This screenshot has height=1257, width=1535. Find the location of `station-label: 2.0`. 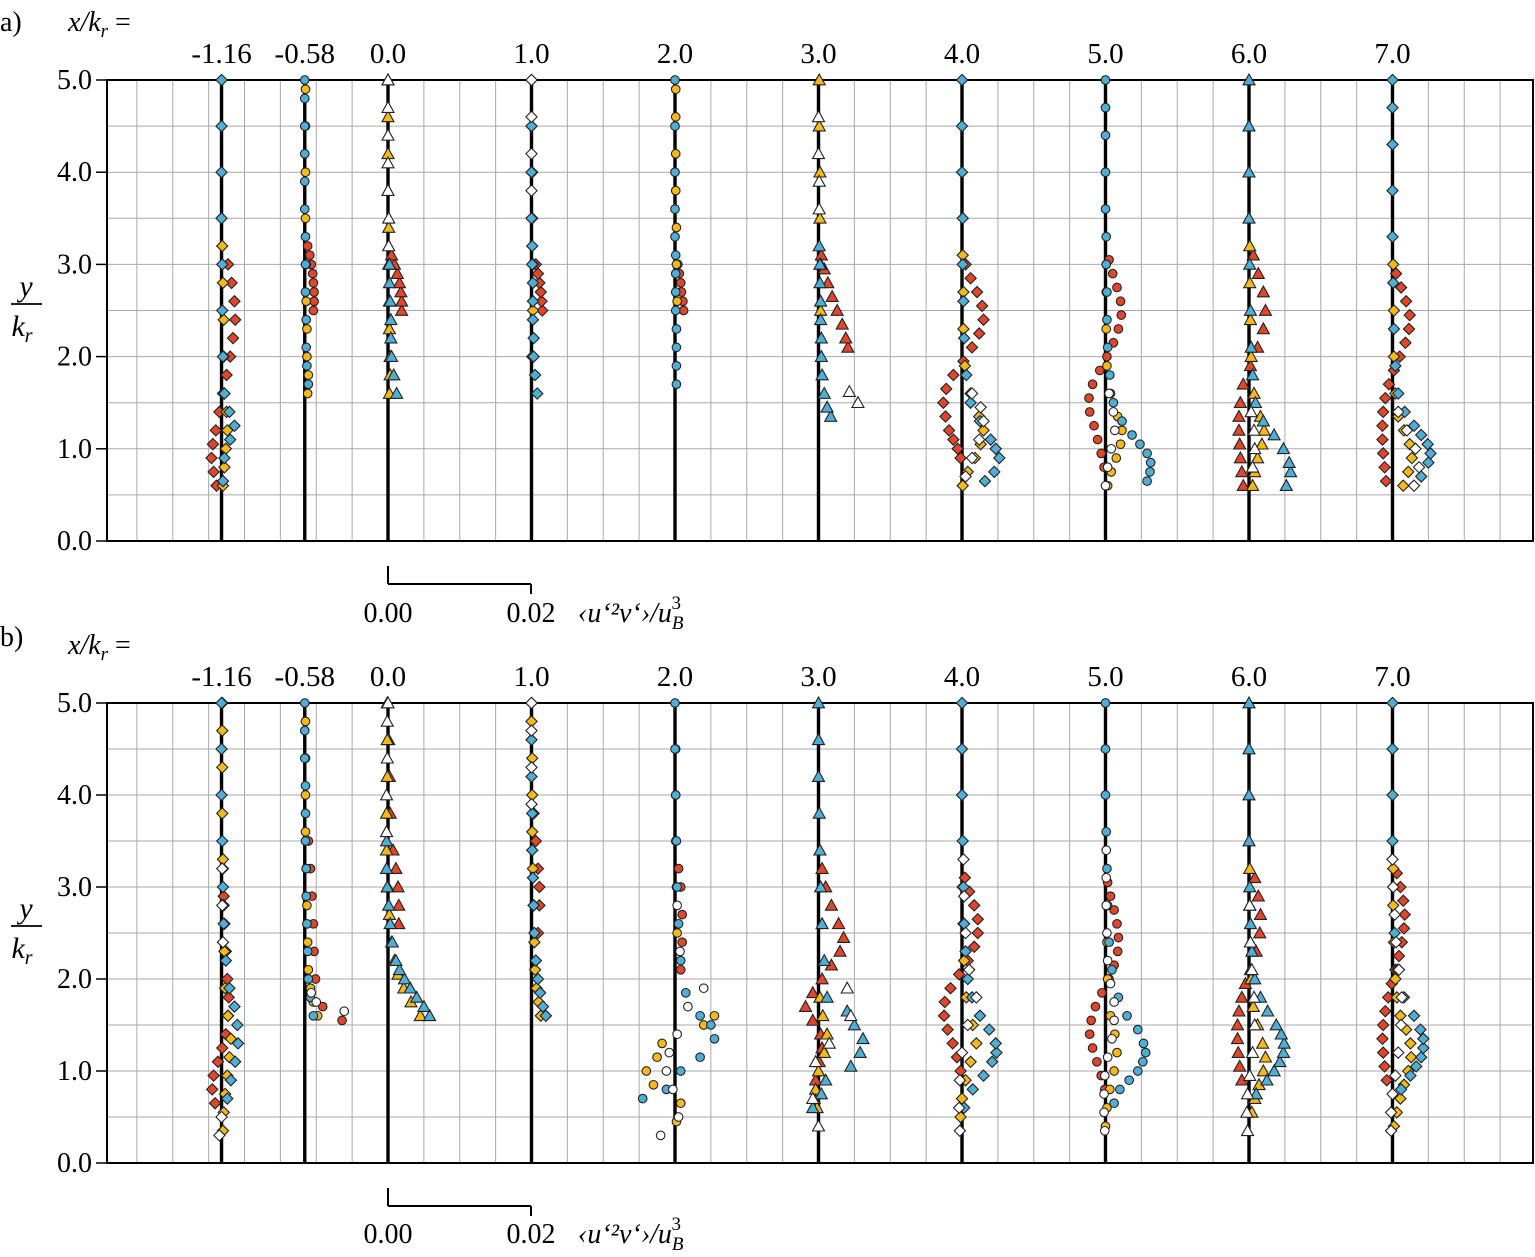

station-label: 2.0 is located at coordinates (675, 54).